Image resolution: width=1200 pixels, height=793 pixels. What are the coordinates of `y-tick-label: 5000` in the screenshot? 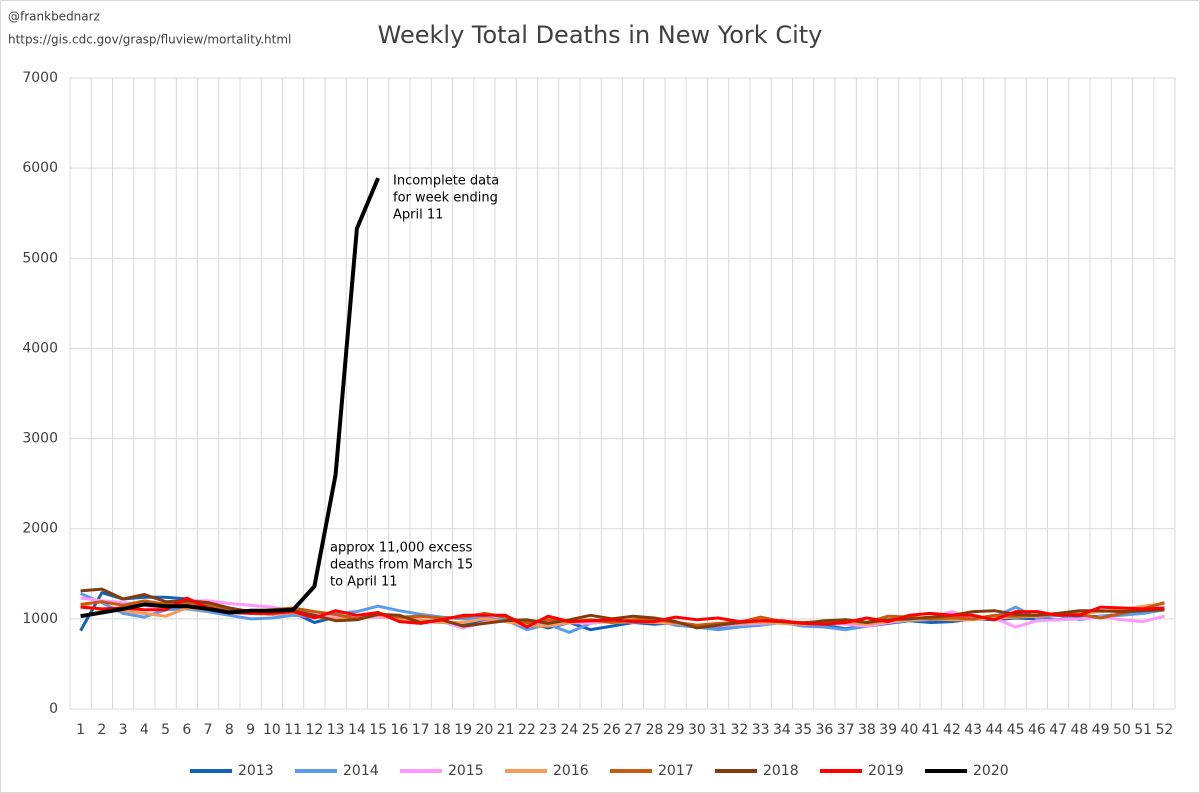 It's located at (40, 258).